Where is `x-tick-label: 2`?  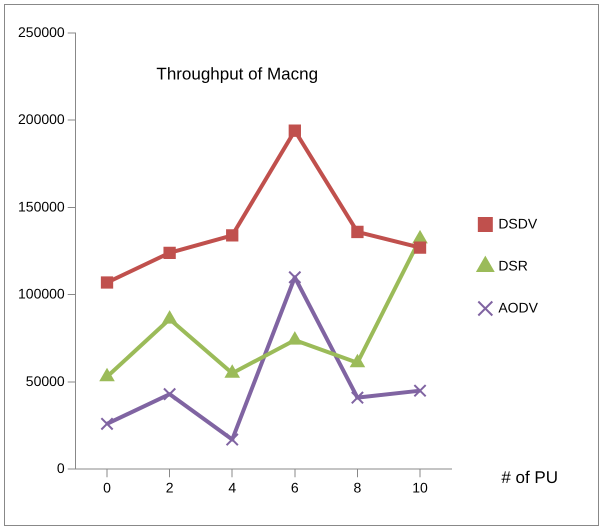 x-tick-label: 2 is located at coordinates (170, 487).